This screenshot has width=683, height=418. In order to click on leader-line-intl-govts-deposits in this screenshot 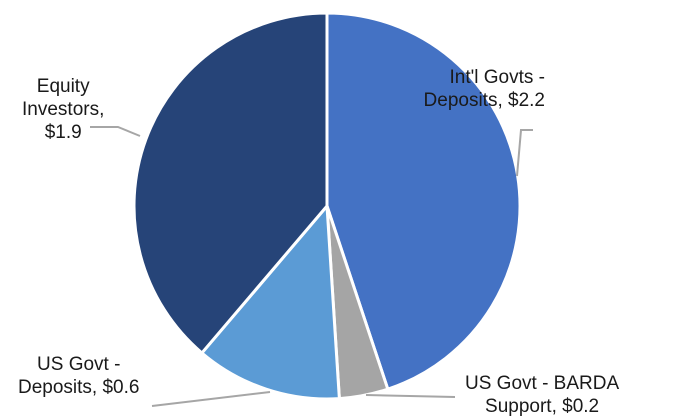, I will do `click(524, 153)`.